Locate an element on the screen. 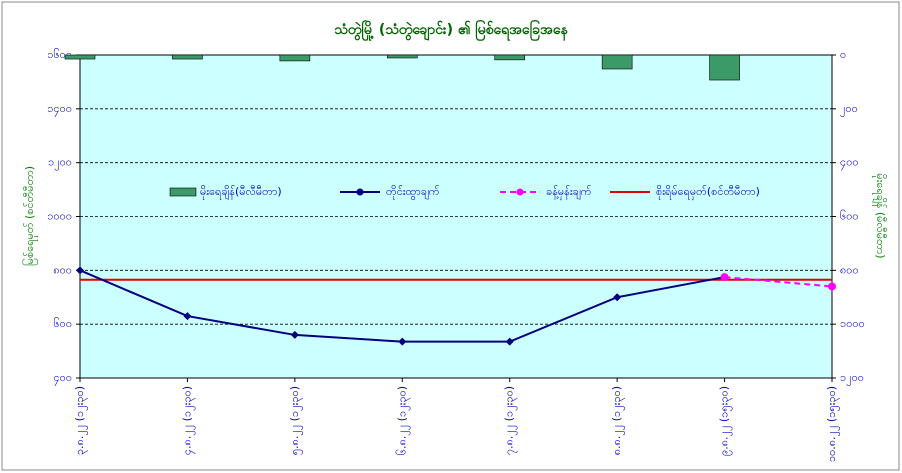  x-tick-label: ၇.၈.၂၂ (၁၂း၃၀) is located at coordinates (510, 420).